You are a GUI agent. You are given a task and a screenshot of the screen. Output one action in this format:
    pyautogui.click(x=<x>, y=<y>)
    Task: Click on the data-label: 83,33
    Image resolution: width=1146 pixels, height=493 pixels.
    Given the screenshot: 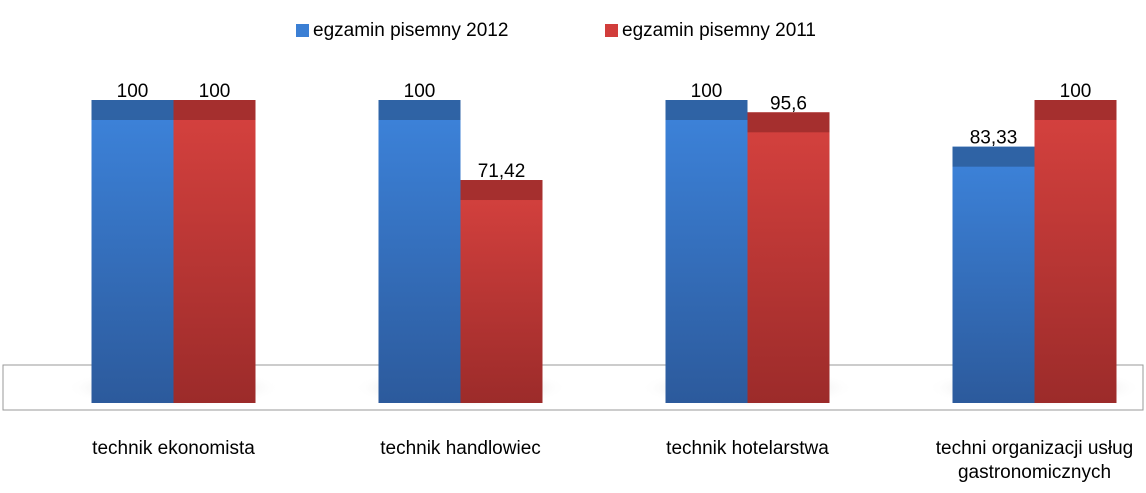 What is the action you would take?
    pyautogui.click(x=994, y=138)
    